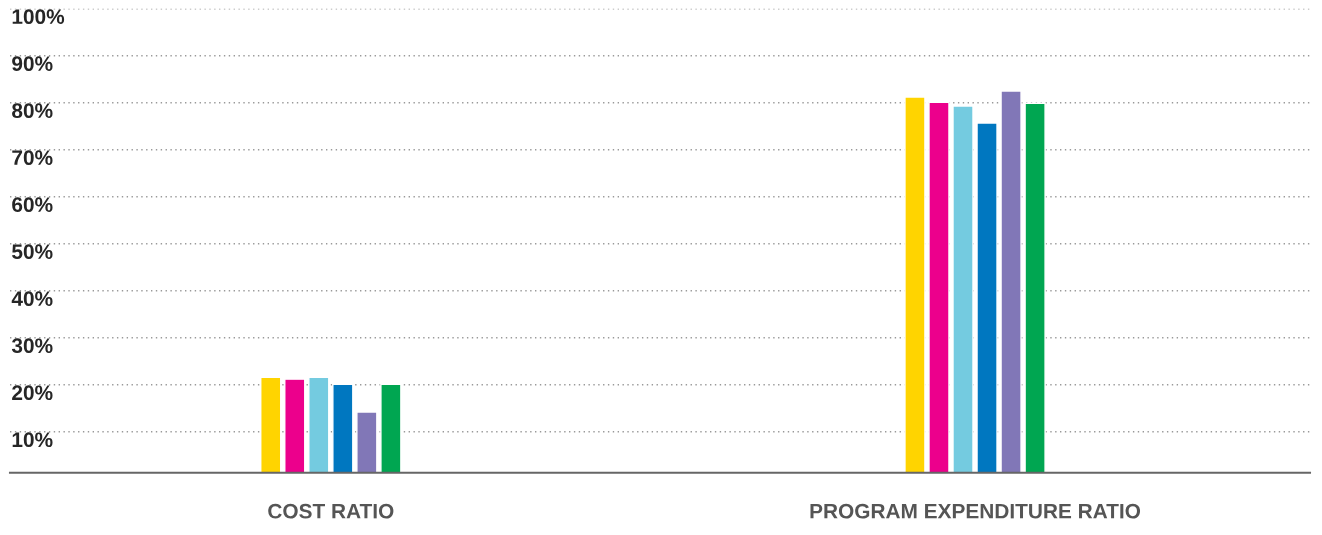  I want to click on y-tick-label: 100%, so click(38, 16).